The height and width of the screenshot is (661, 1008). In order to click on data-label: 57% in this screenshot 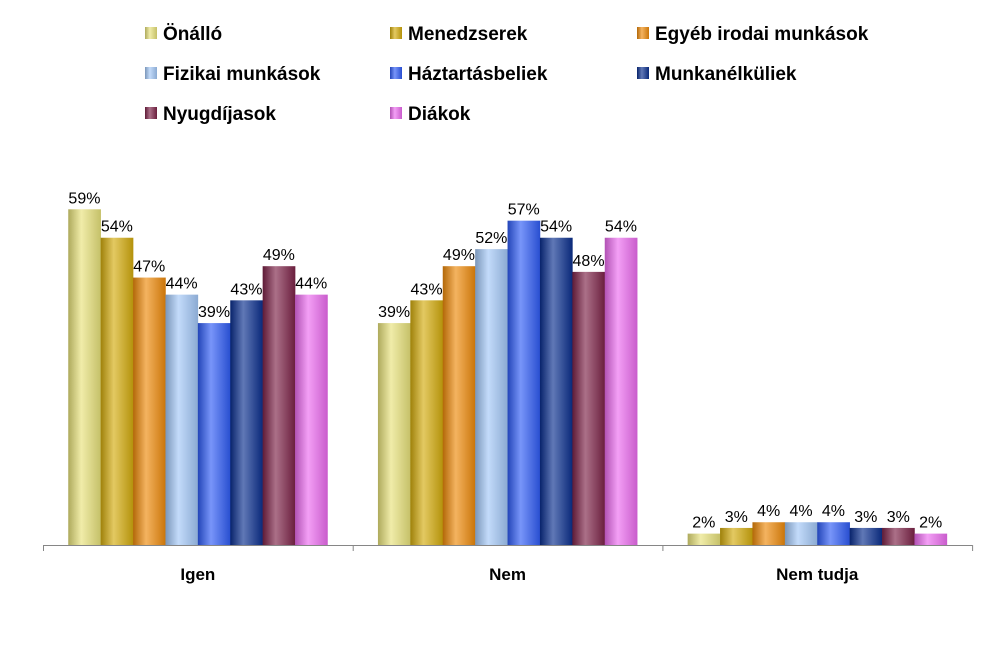, I will do `click(524, 210)`.